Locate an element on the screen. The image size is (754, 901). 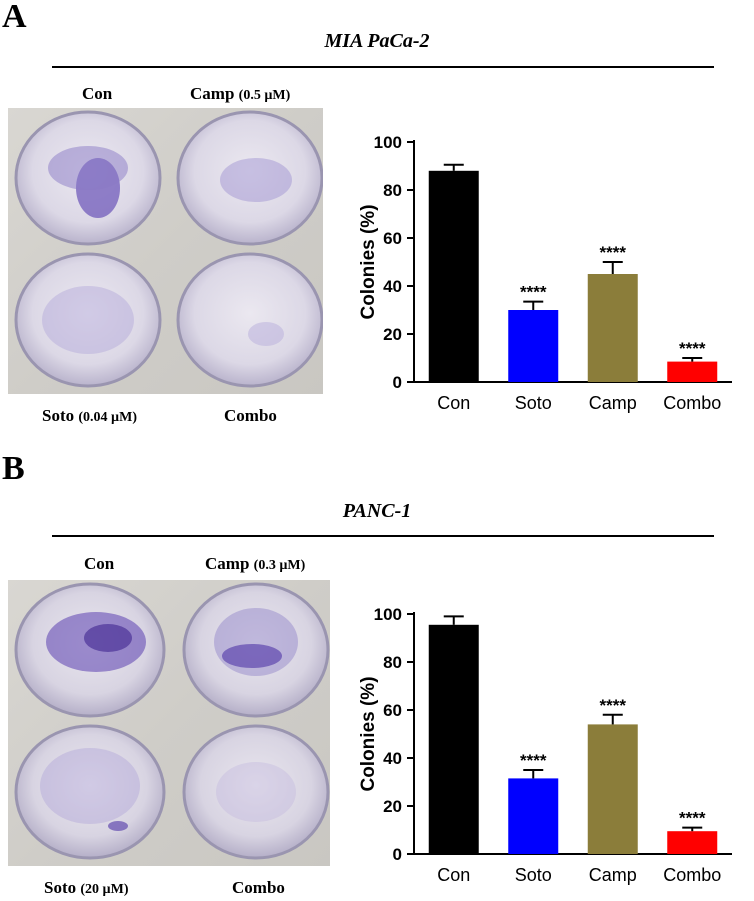
dish-con-a is located at coordinates (88, 178).